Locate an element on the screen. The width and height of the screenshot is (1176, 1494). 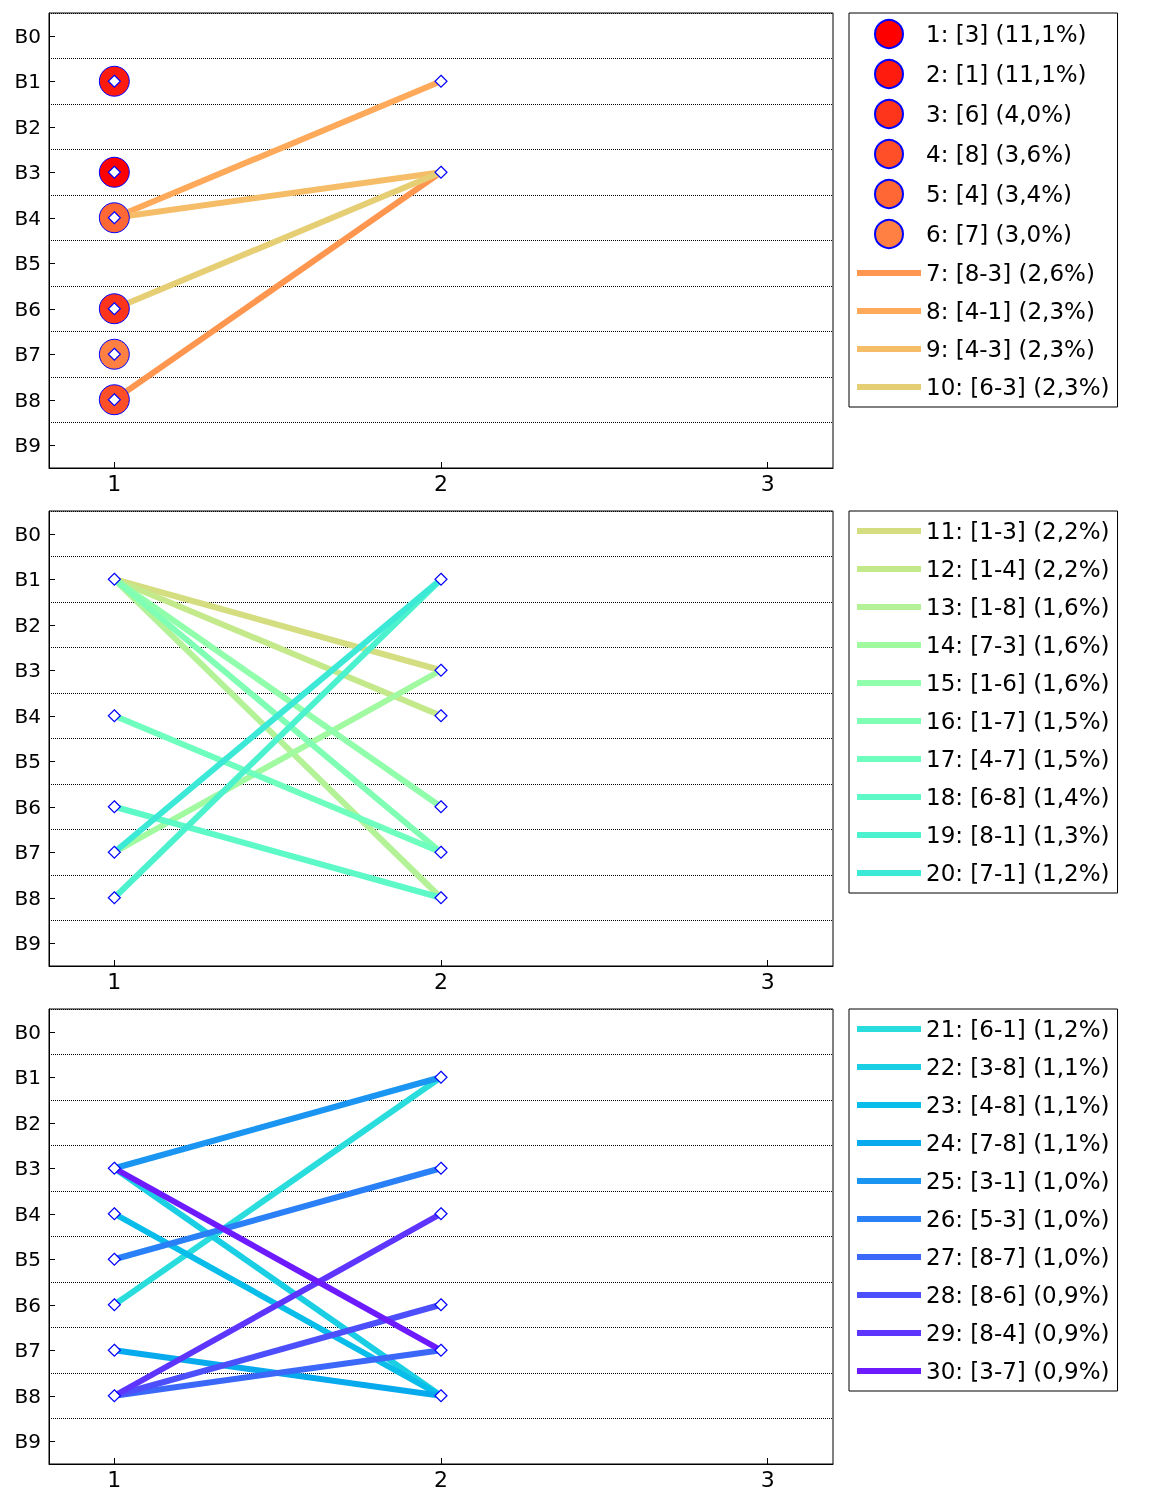
legend-label: 15: [1-6] (1,6%) is located at coordinates (1018, 683).